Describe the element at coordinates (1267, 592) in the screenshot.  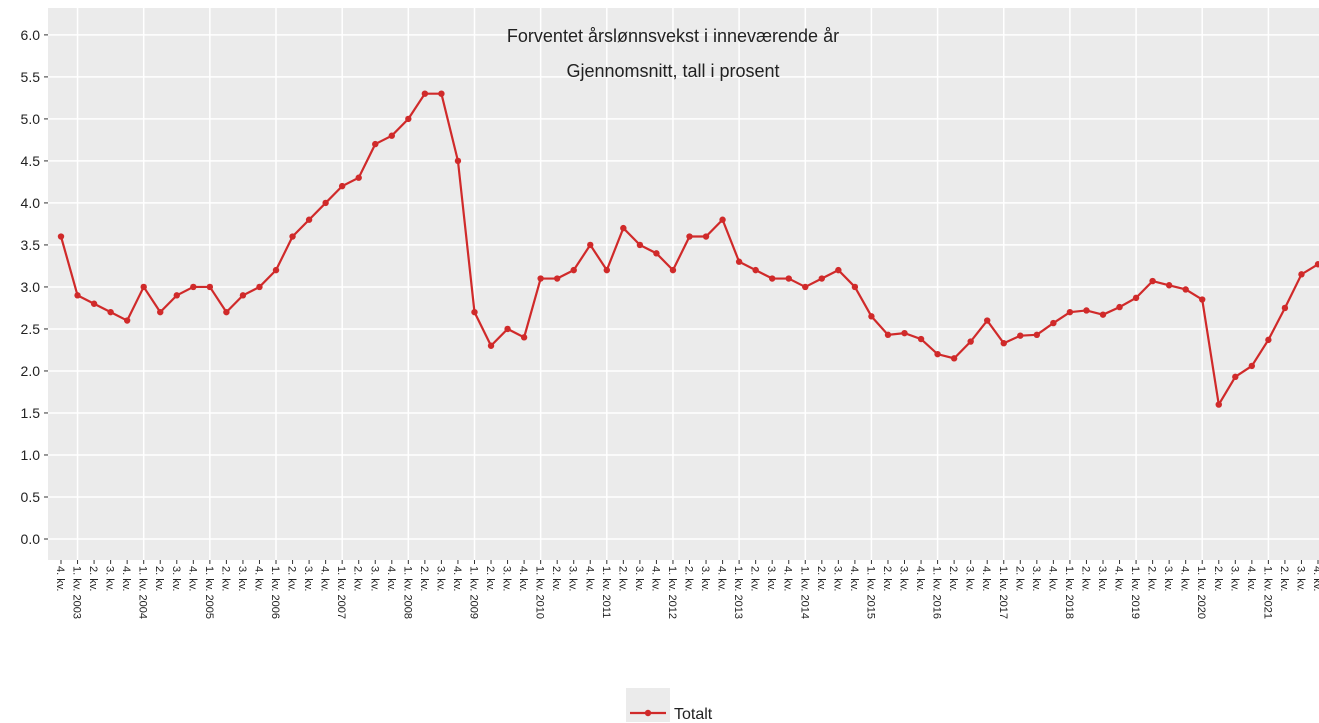
I see `x-tick-label: 1. kv. 2021` at that location.